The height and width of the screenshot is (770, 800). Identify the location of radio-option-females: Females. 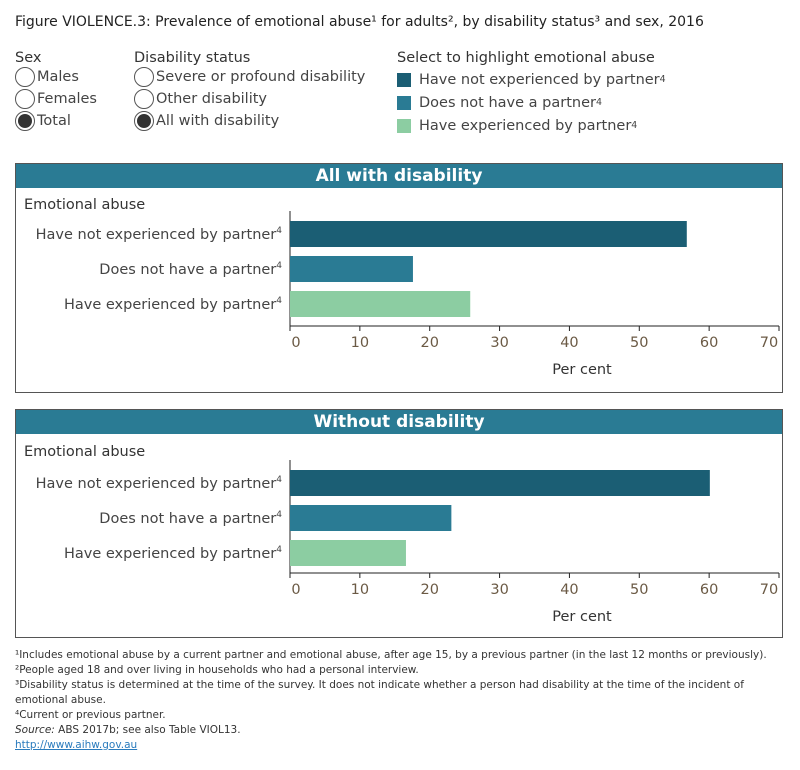
(56, 99).